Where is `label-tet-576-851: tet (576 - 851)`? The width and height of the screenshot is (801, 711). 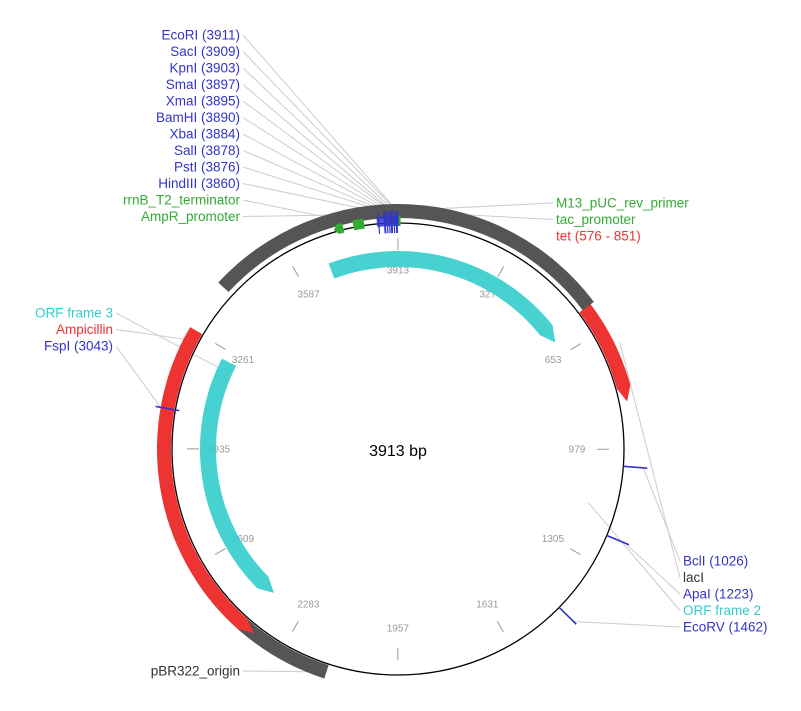 label-tet-576-851: tet (576 - 851) is located at coordinates (598, 236).